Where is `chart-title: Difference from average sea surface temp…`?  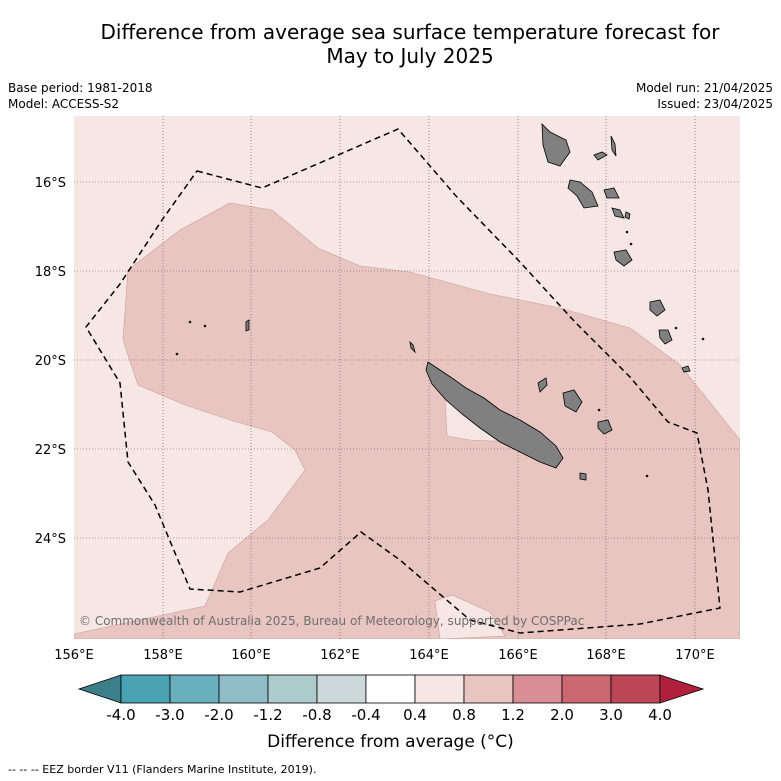 chart-title: Difference from average sea surface temp… is located at coordinates (410, 44).